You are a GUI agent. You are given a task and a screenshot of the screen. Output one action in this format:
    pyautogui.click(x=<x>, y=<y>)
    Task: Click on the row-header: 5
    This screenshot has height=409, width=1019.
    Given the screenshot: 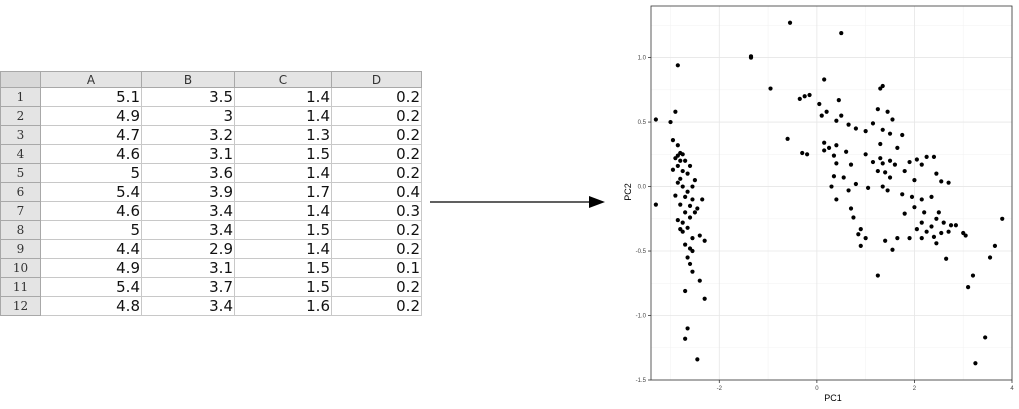 What is the action you would take?
    pyautogui.click(x=20, y=173)
    